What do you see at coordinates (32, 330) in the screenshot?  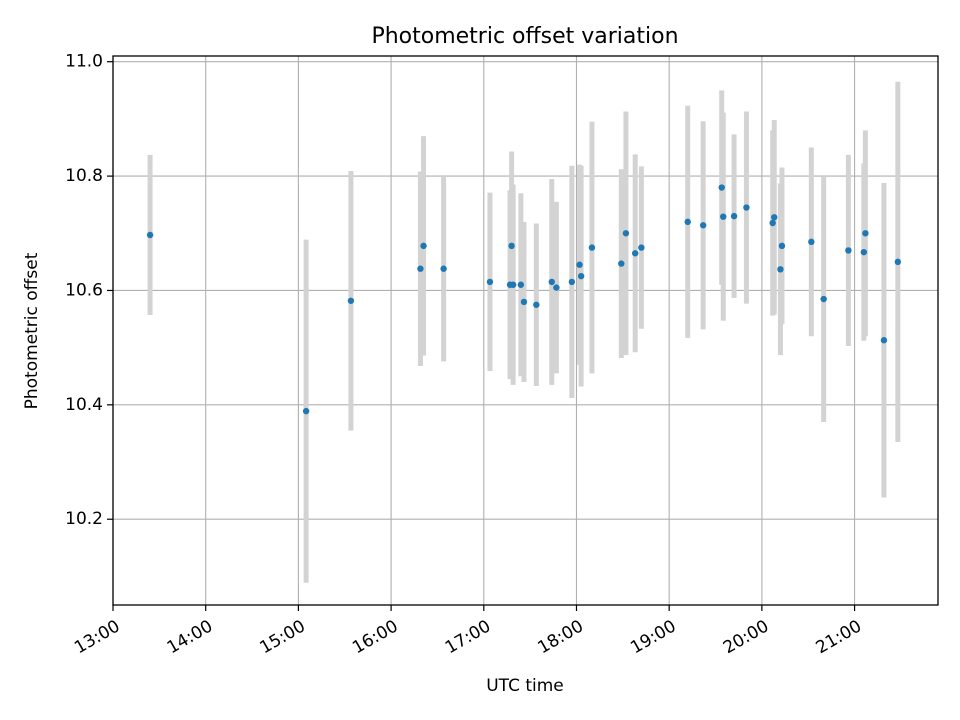 I see `y-axis-label: Photometric offset` at bounding box center [32, 330].